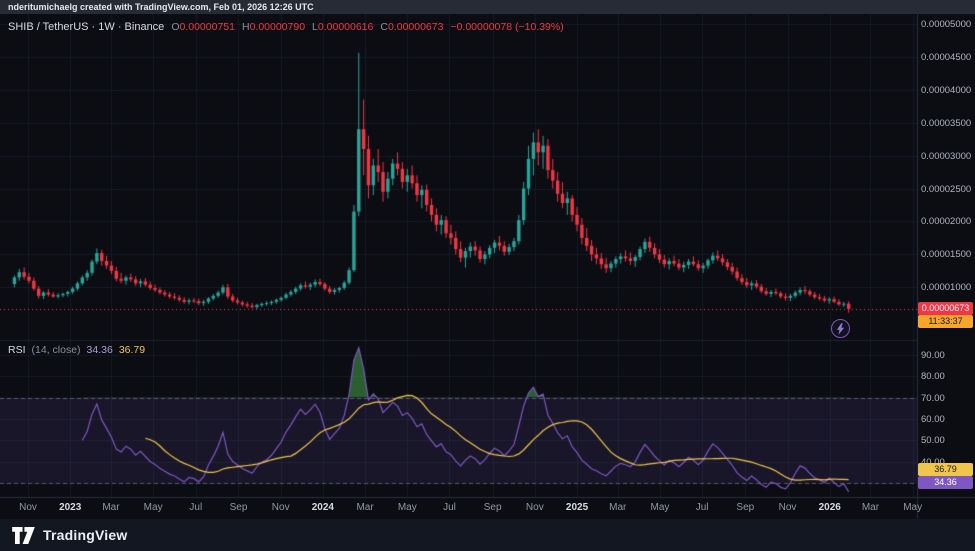 Image resolution: width=975 pixels, height=551 pixels. What do you see at coordinates (933, 419) in the screenshot?
I see `rsi-tick-label: 60.00` at bounding box center [933, 419].